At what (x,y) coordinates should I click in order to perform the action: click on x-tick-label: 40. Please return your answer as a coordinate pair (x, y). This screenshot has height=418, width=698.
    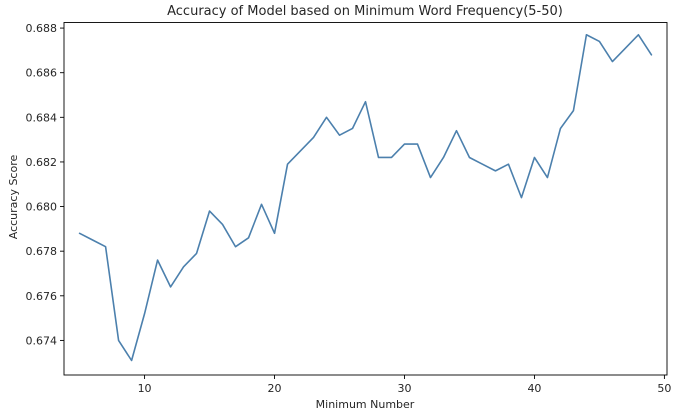
    Looking at the image, I should click on (534, 388).